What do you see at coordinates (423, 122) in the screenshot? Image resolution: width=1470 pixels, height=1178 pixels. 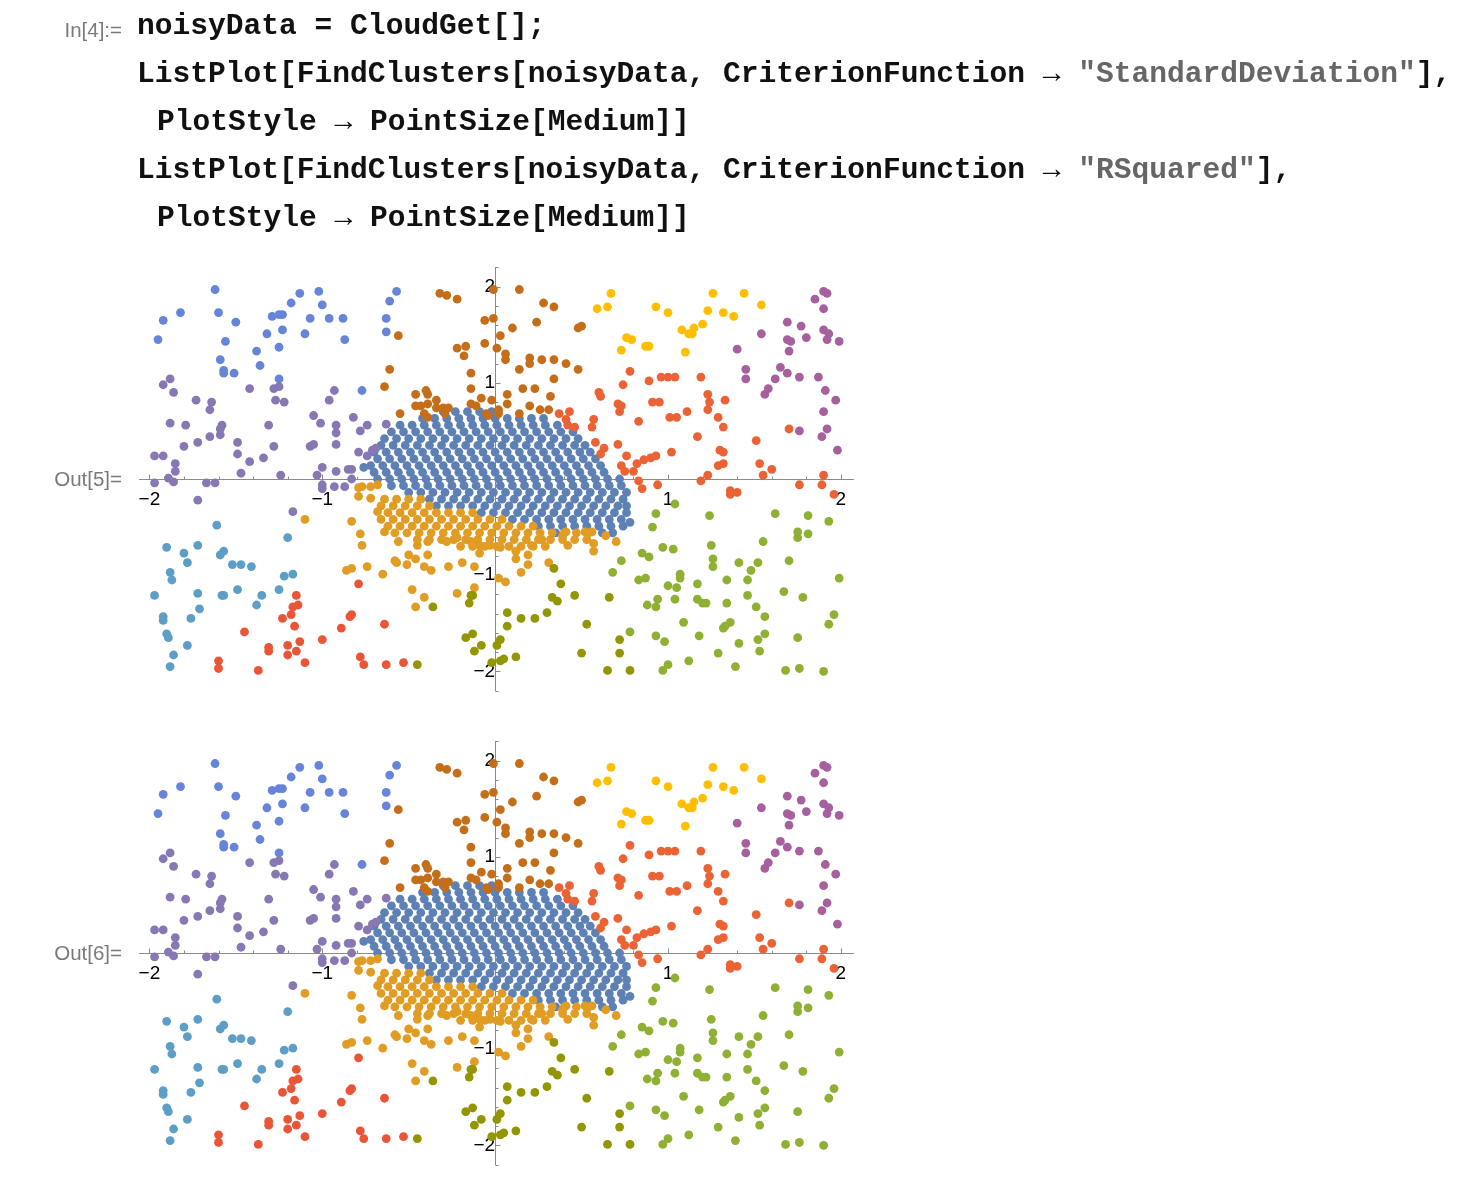 I see `text: PlotStyle → PointSize[Medium]]` at bounding box center [423, 122].